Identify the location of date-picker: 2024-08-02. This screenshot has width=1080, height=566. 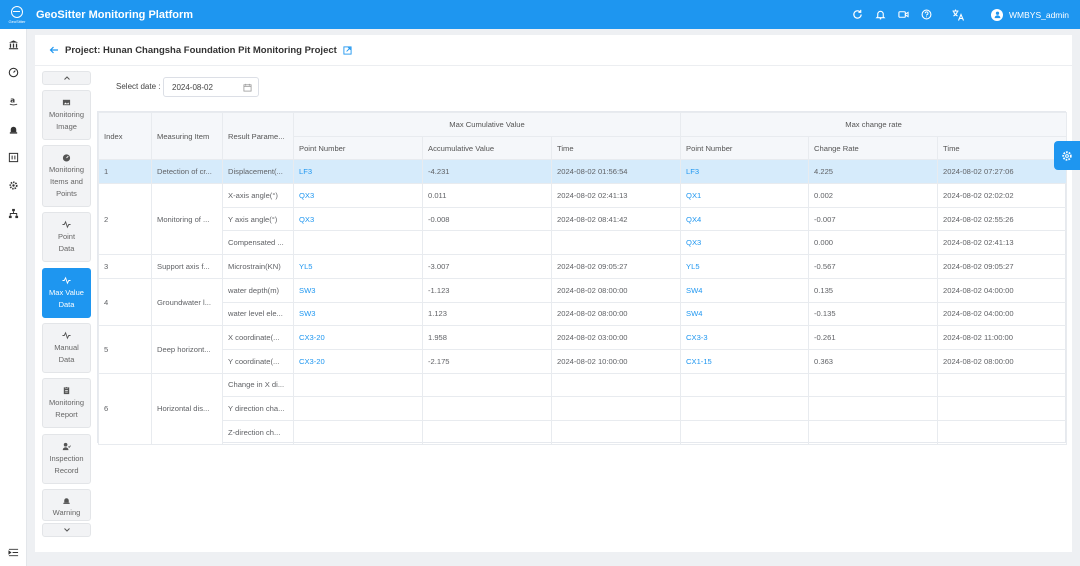
(211, 87).